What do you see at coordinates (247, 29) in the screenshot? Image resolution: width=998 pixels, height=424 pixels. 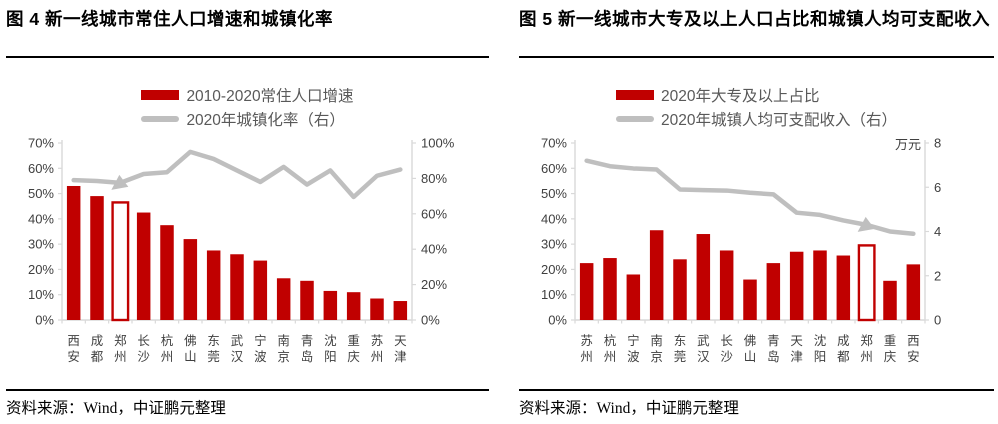 I see `figure-4-title: 图 4 新一线城市常住人口增速和城镇化率` at bounding box center [247, 29].